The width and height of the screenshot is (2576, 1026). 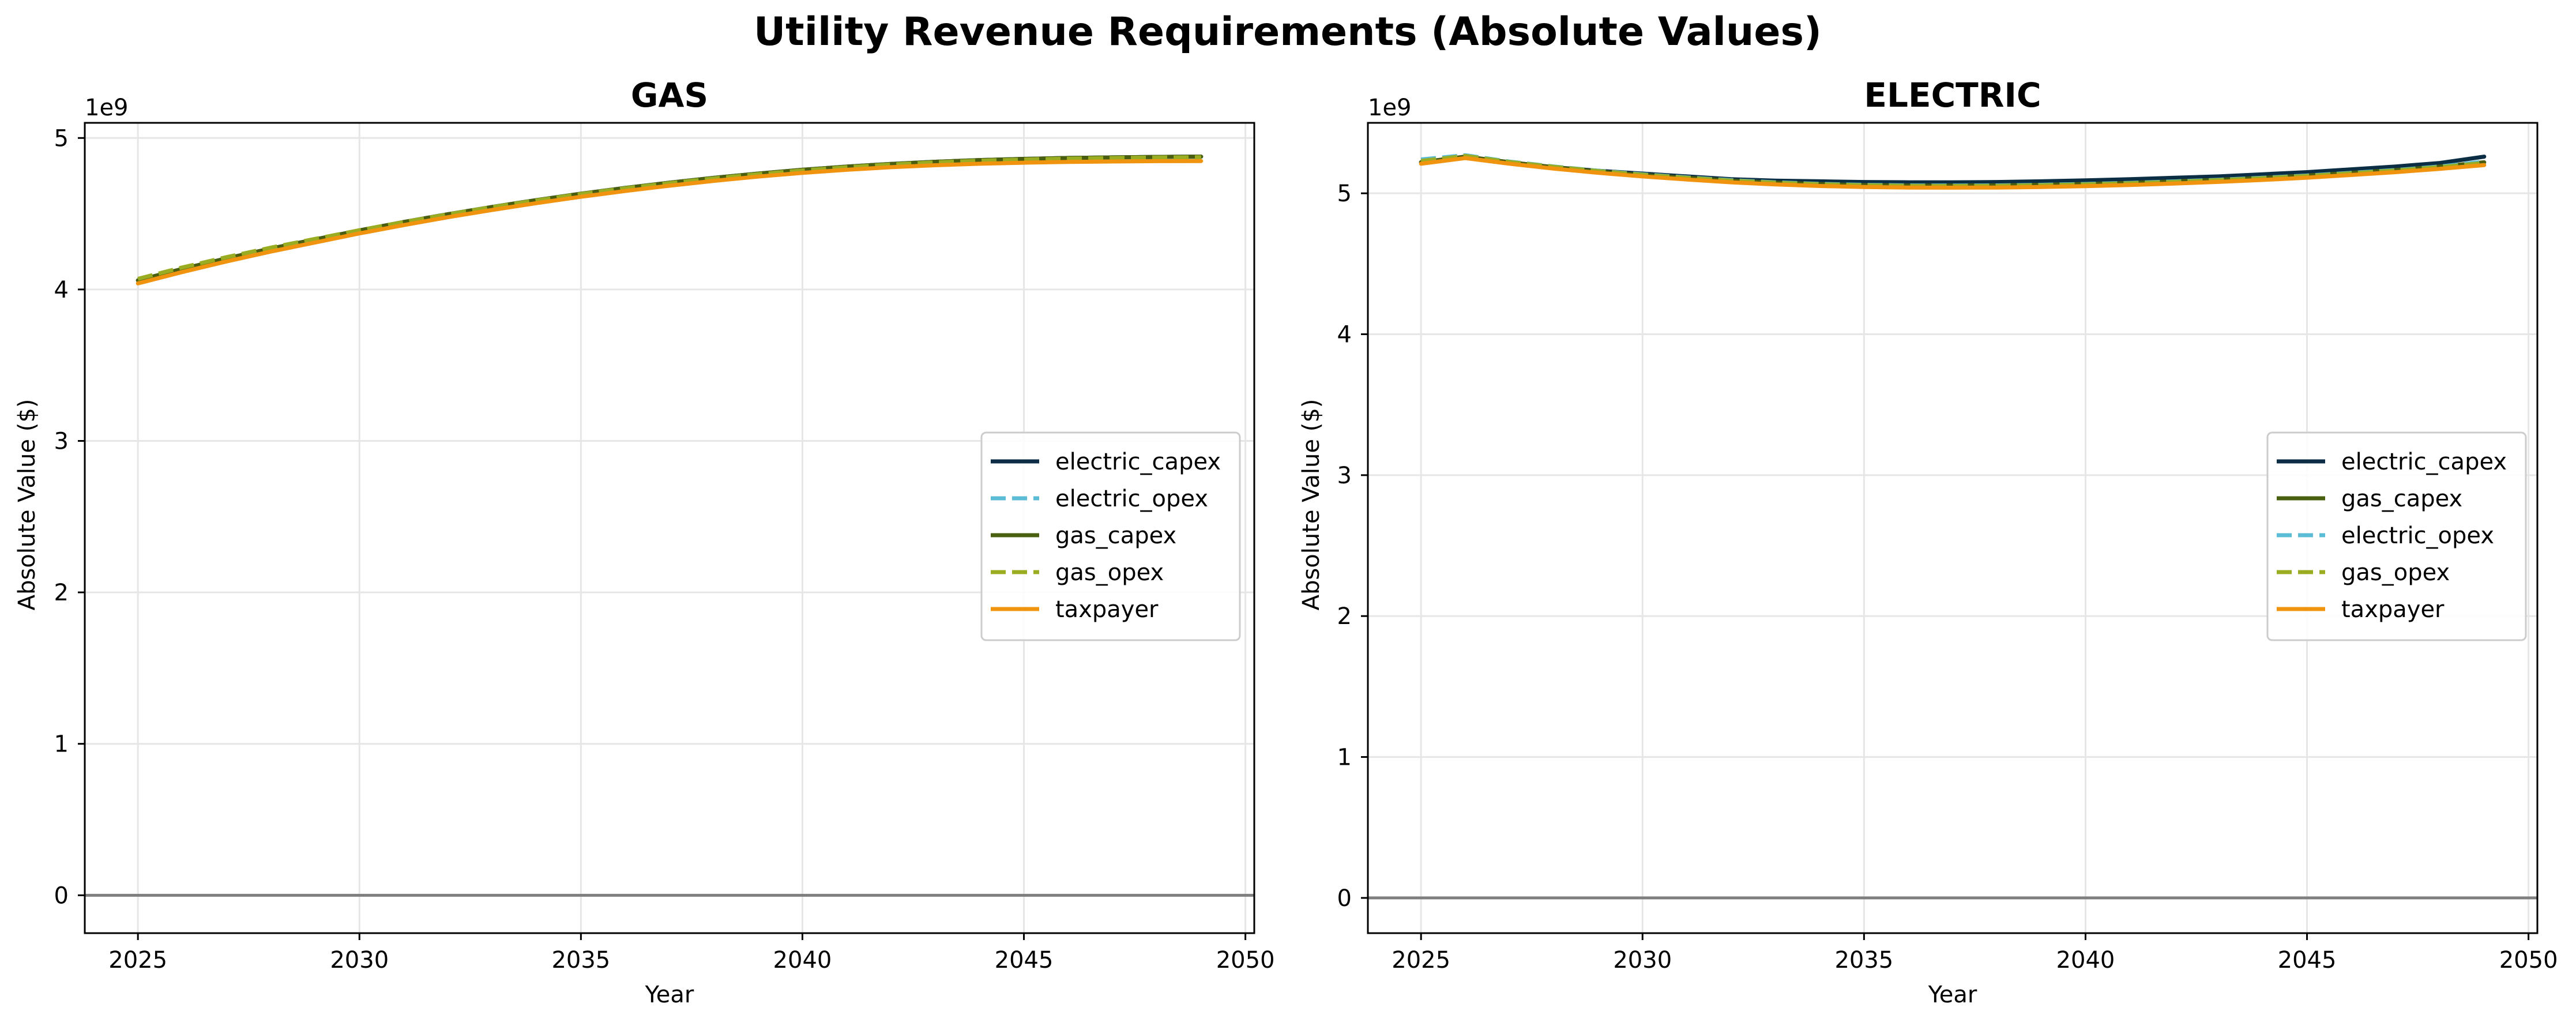 What do you see at coordinates (1131, 499) in the screenshot?
I see `gas-legend-label-electric_opex: electric_opex` at bounding box center [1131, 499].